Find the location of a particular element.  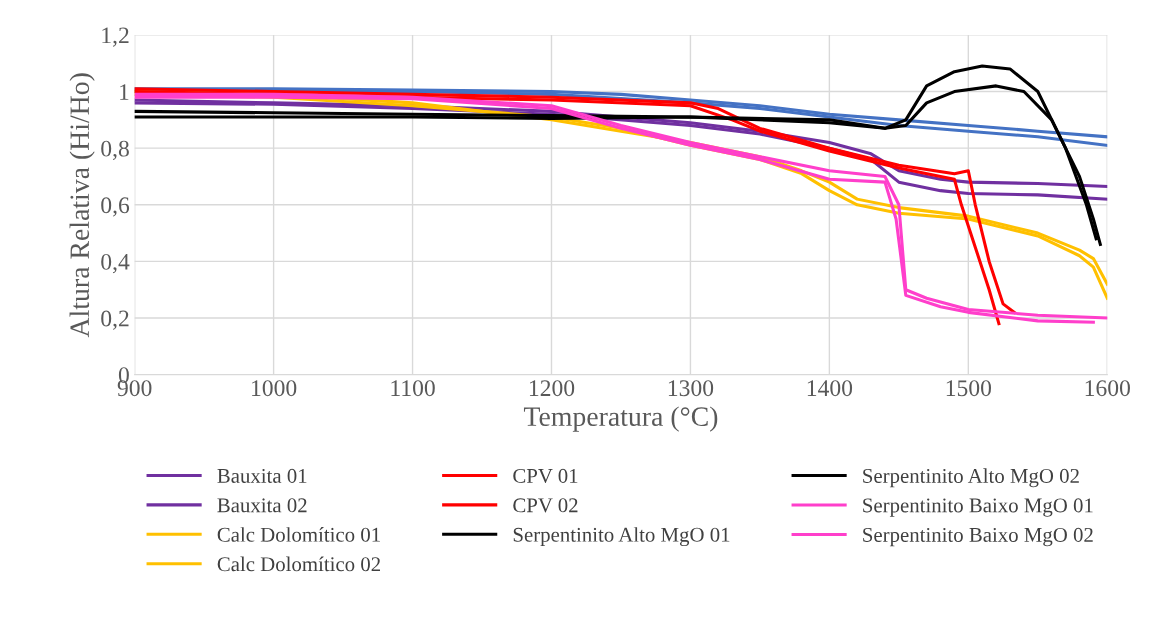

y-tick-label: 0,6 is located at coordinates (115, 207).